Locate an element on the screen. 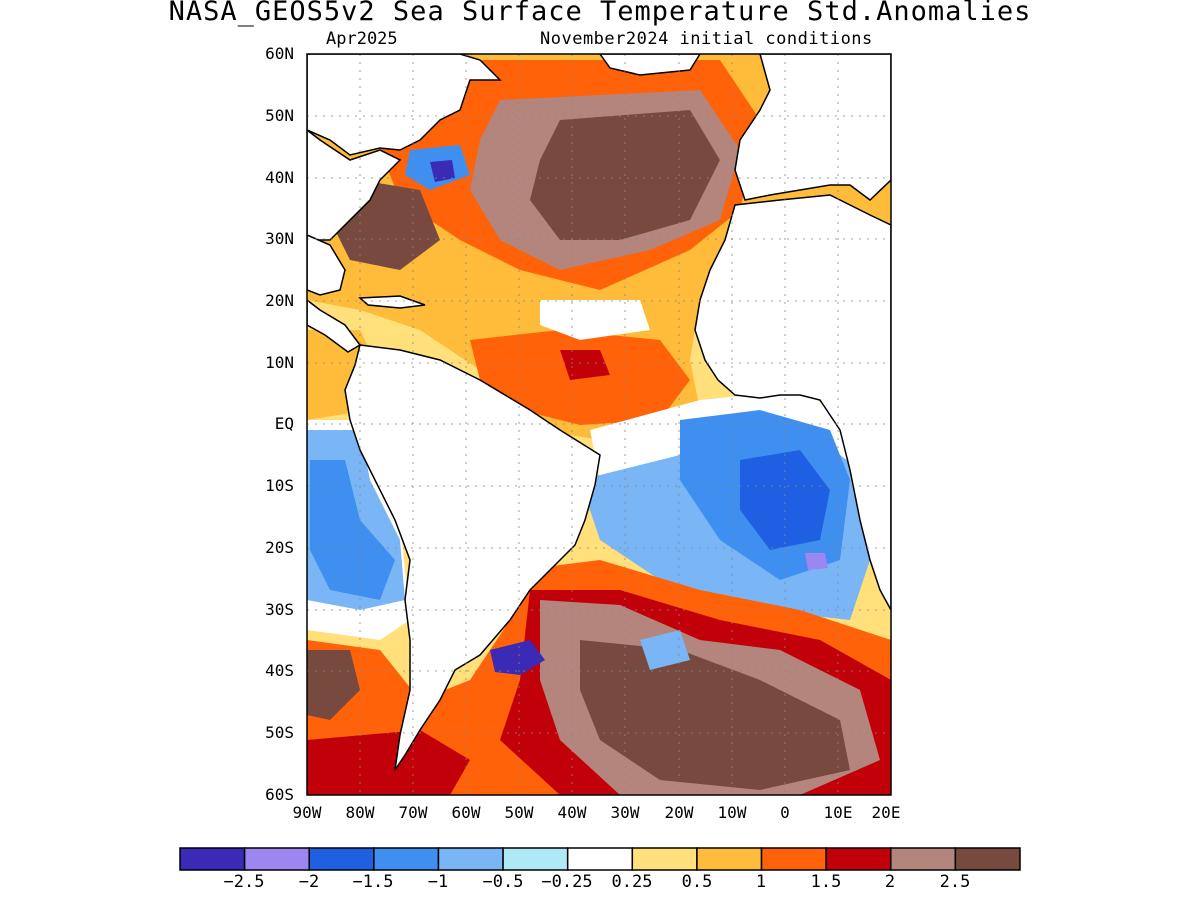  north-america-east-coast is located at coordinates (354, 185).